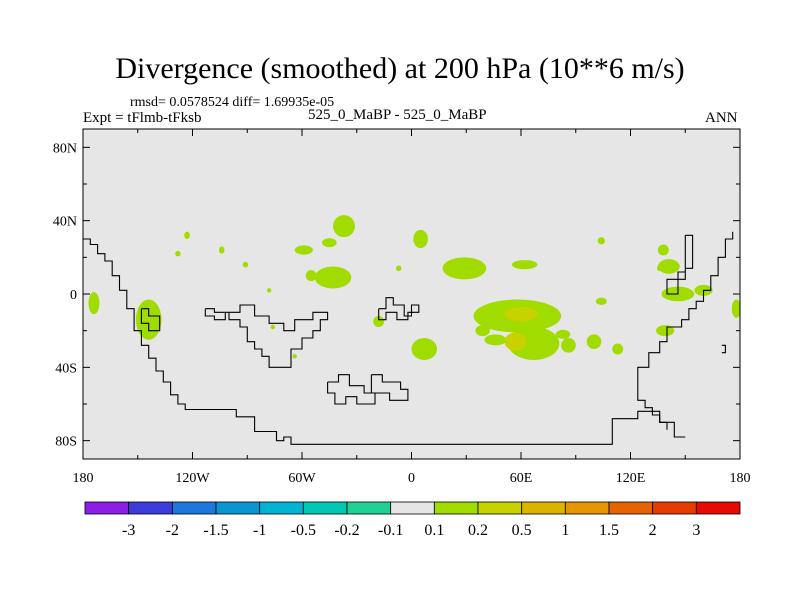  Describe the element at coordinates (397, 115) in the screenshot. I see `case-label: 525_0_MaBP - 525_0_MaBP` at that location.